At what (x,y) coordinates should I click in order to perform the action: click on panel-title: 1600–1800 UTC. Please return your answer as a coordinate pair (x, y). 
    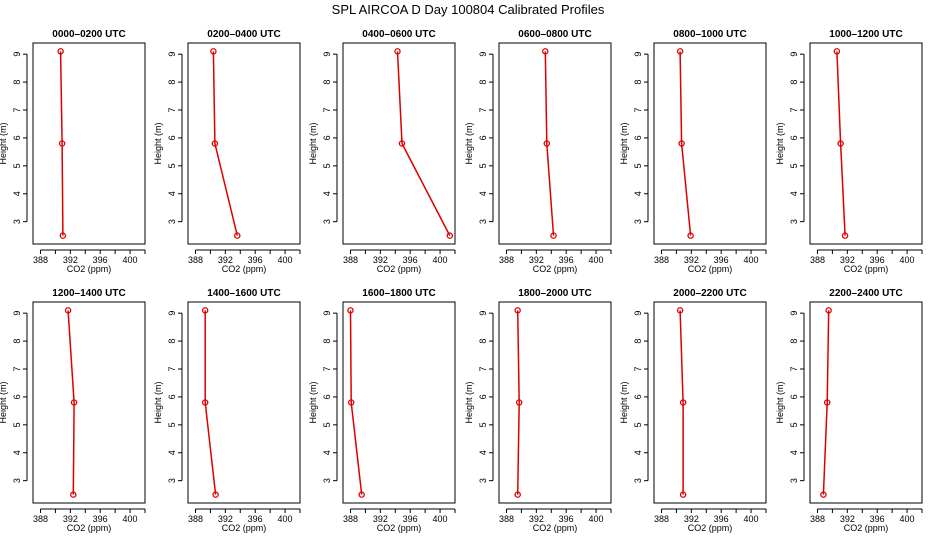
    Looking at the image, I should click on (398, 293).